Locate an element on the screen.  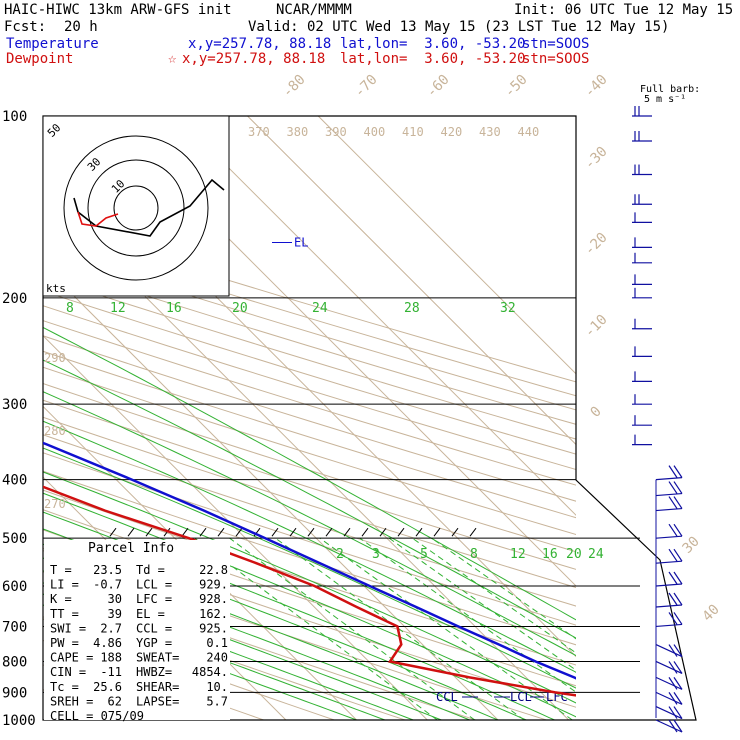
theta-label: 390 is located at coordinates (336, 132).